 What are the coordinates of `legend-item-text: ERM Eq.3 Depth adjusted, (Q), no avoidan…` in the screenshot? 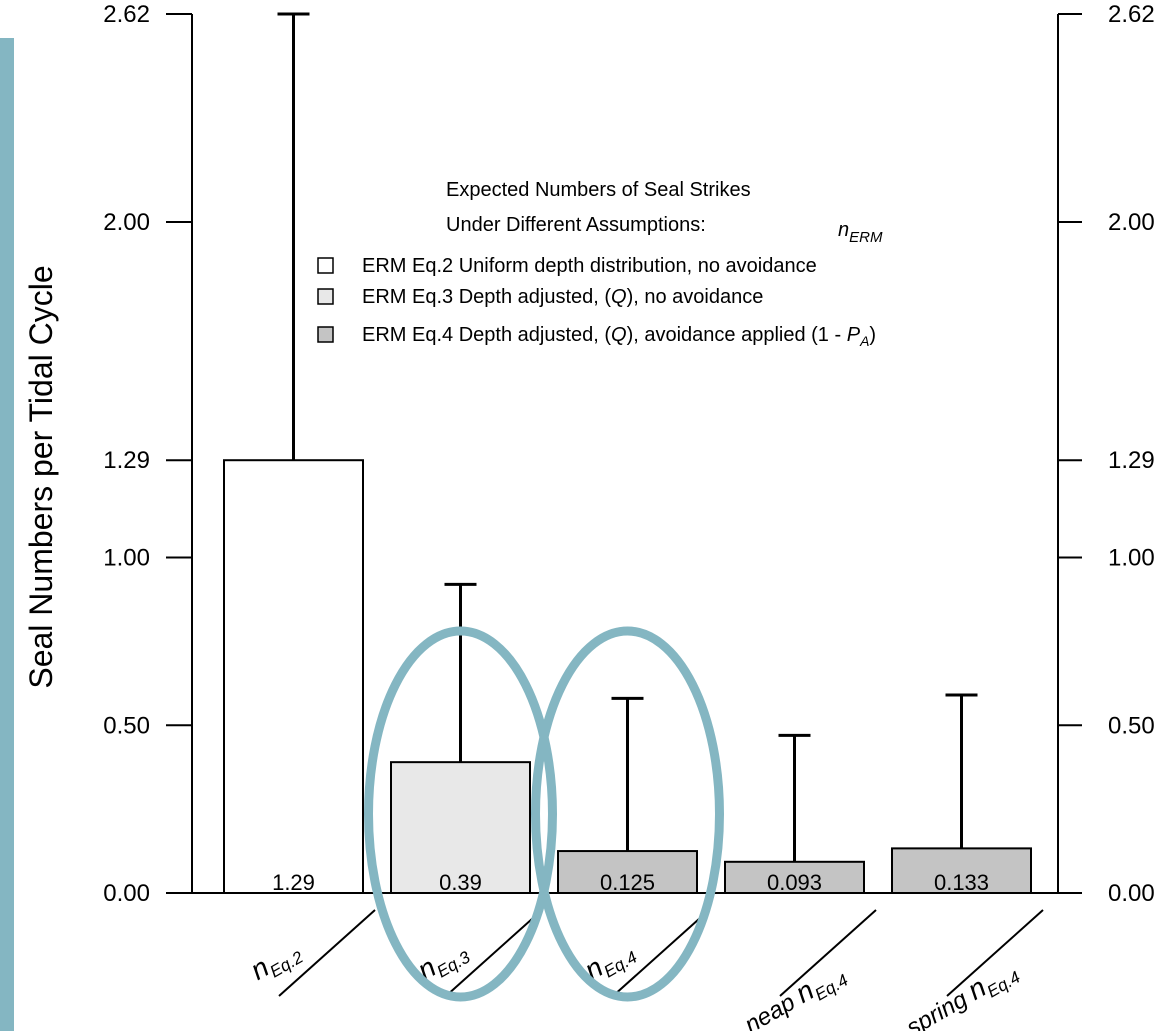 It's located at (562, 297).